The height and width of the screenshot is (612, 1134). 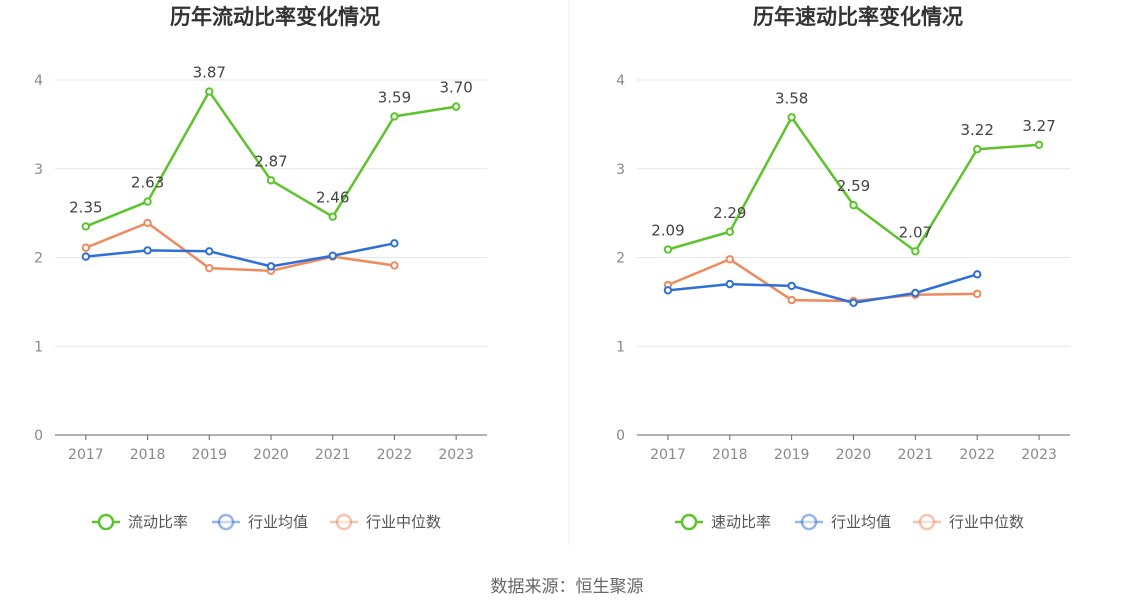 I want to click on data-label: 3.58, so click(x=791, y=98).